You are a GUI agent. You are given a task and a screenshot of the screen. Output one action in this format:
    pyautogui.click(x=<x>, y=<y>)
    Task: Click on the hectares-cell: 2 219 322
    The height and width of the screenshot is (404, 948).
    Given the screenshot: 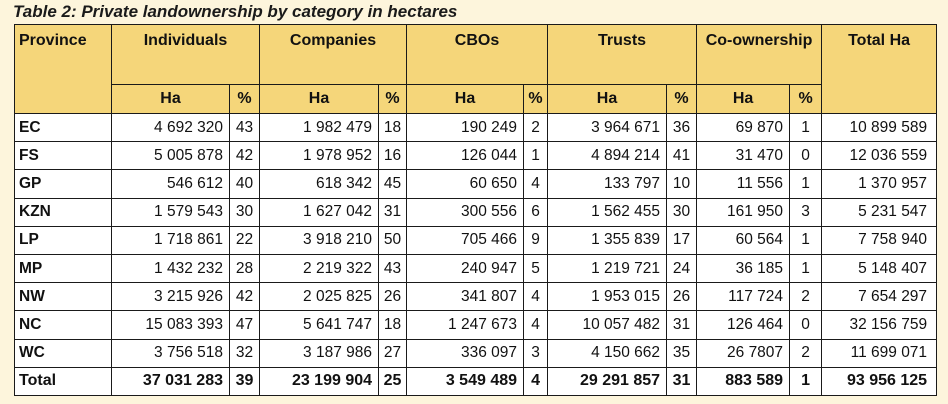 What is the action you would take?
    pyautogui.click(x=319, y=268)
    